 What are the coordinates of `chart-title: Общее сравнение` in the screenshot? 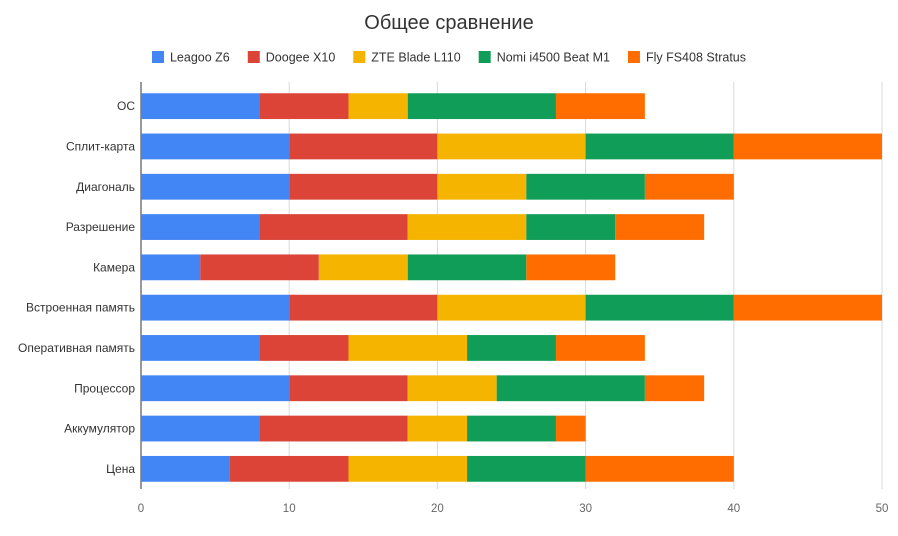 It's located at (448, 23).